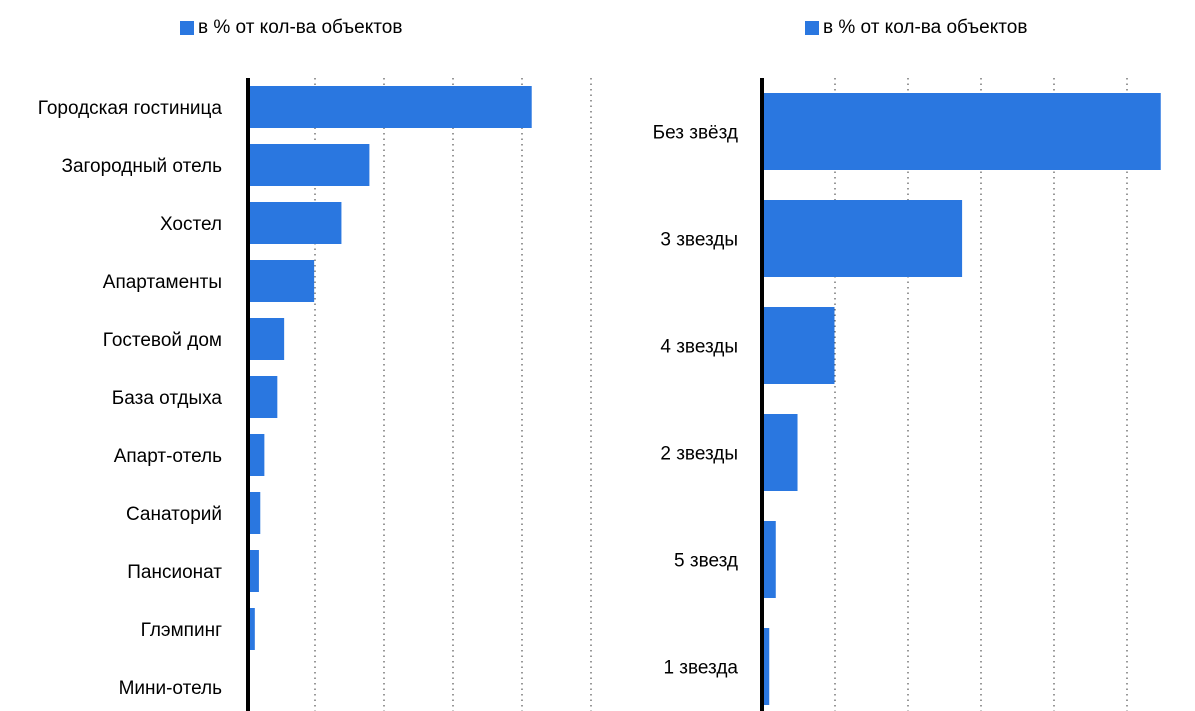 The height and width of the screenshot is (711, 1195). I want to click on category-label: Апартаменты, so click(162, 282).